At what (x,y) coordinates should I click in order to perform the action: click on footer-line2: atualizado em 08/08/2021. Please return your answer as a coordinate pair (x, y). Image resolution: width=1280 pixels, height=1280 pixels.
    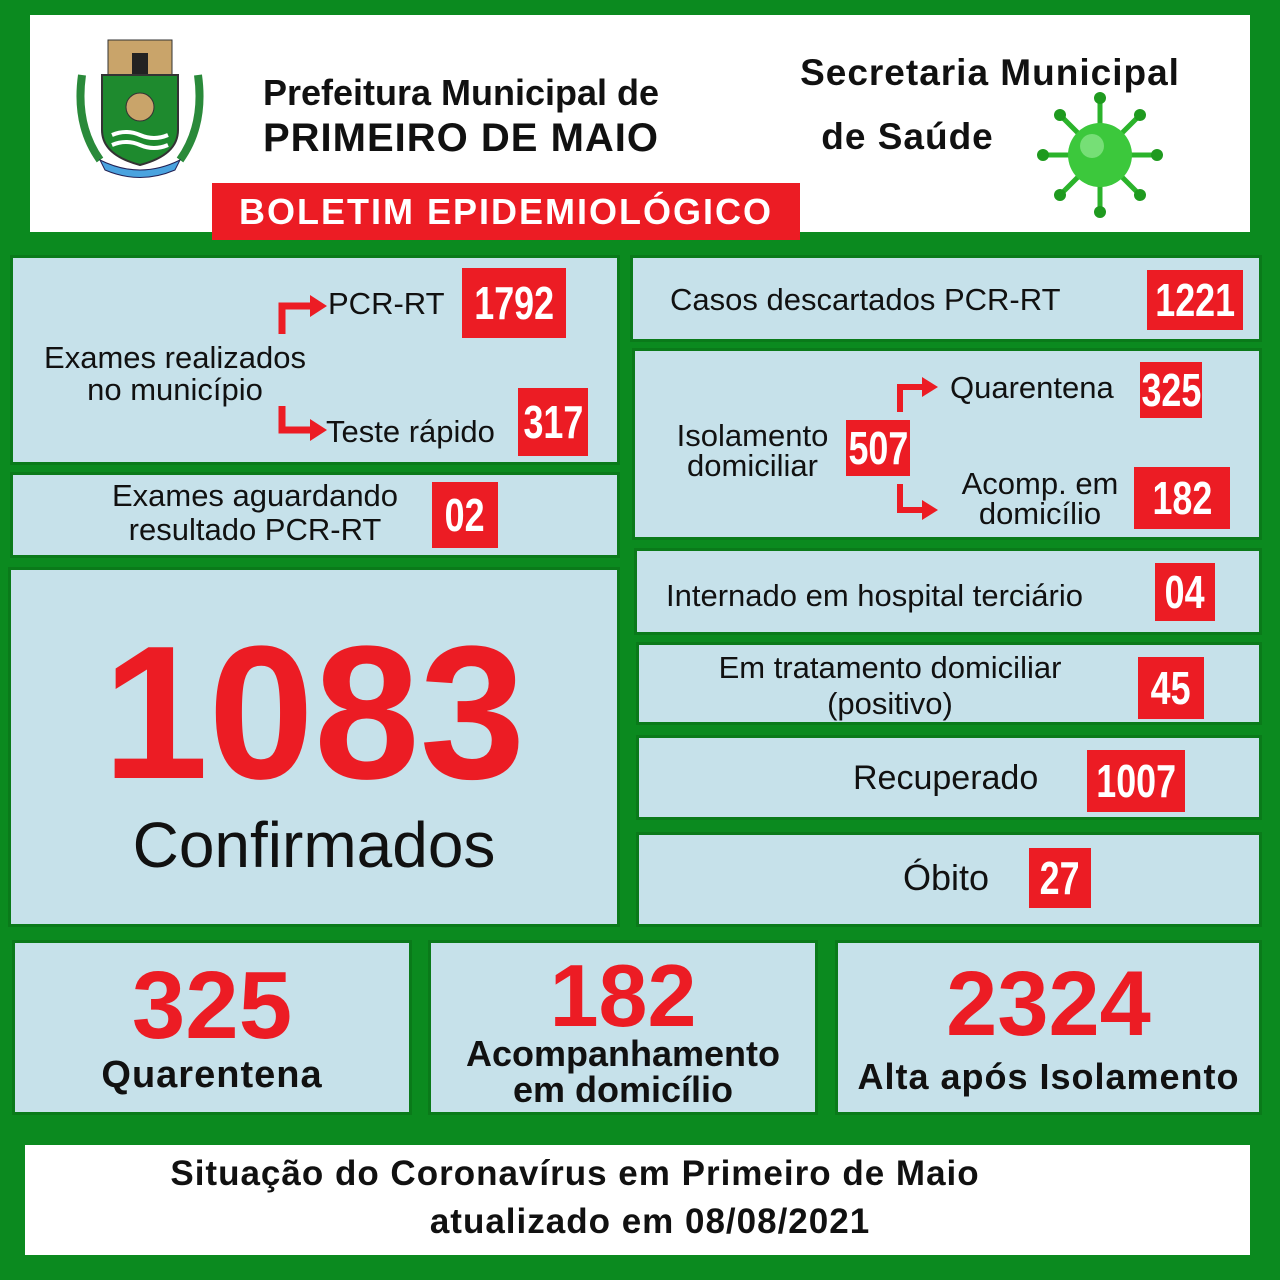
    Looking at the image, I should click on (650, 1221).